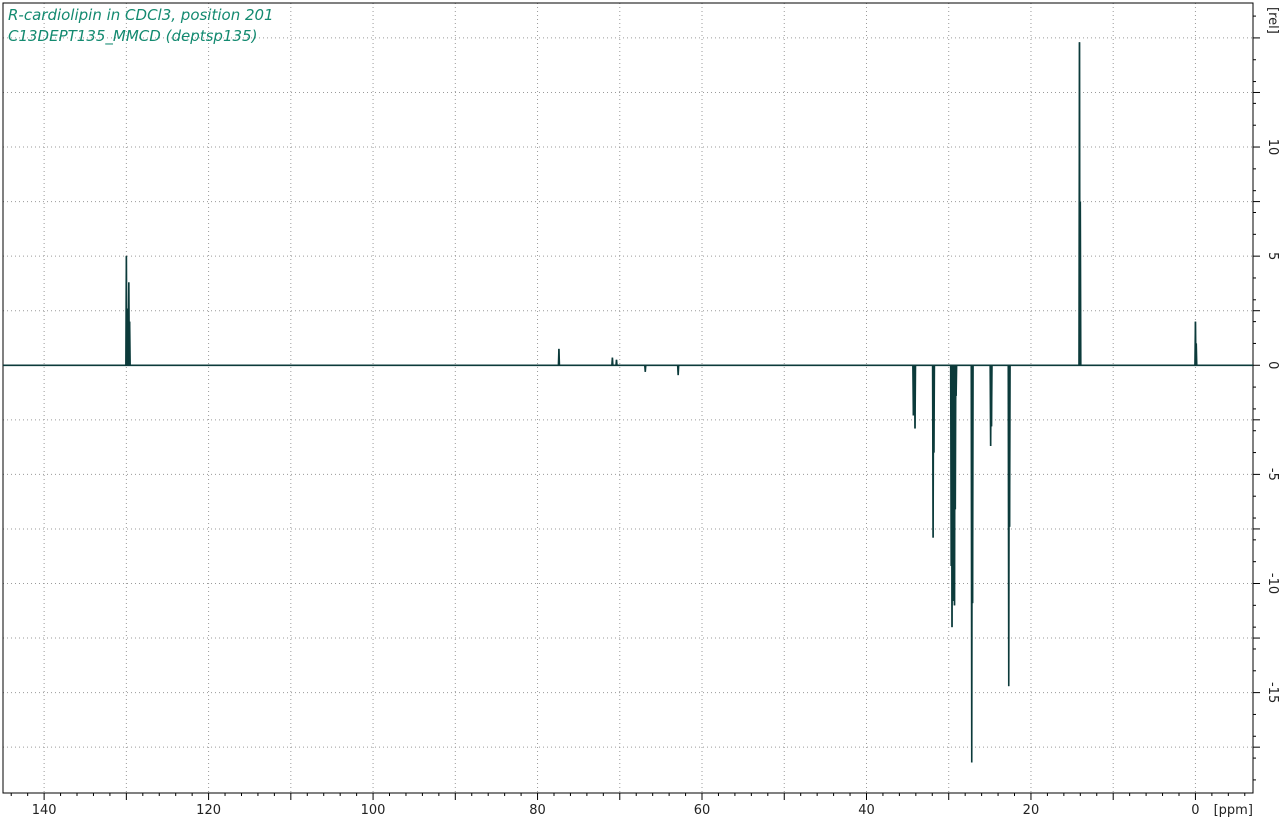 The width and height of the screenshot is (1284, 821). I want to click on y-axis-unit-label: [rel], so click(1272, 20).